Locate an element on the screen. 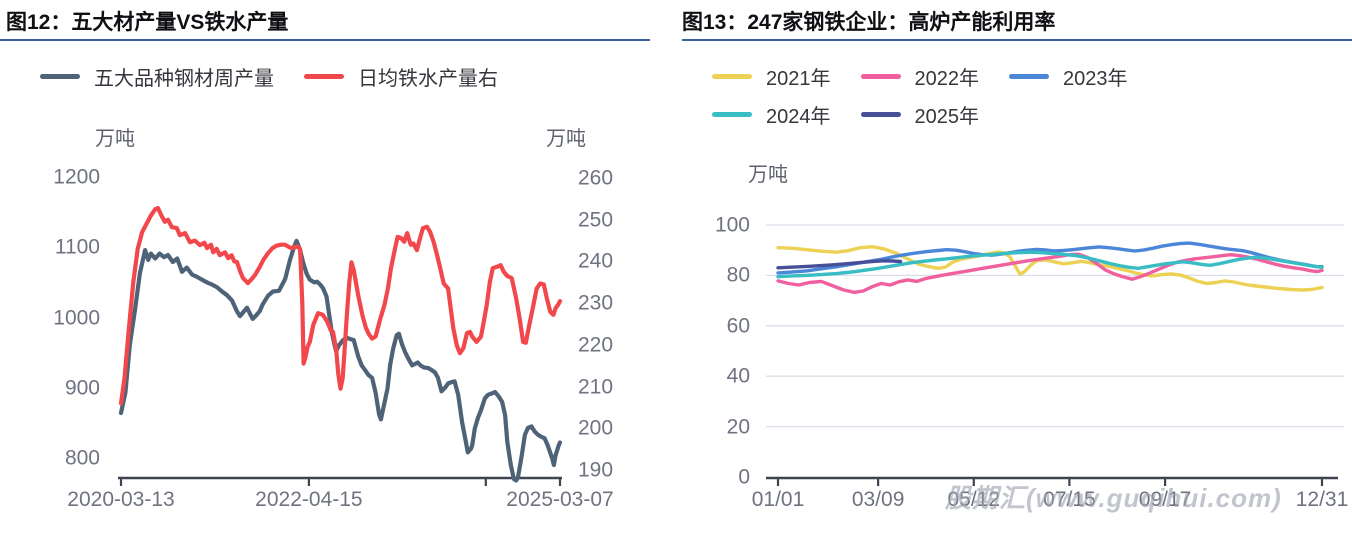 This screenshot has width=1352, height=535. legend-right-chart-row1: 2021年 2022年 2023年 is located at coordinates (935, 76).